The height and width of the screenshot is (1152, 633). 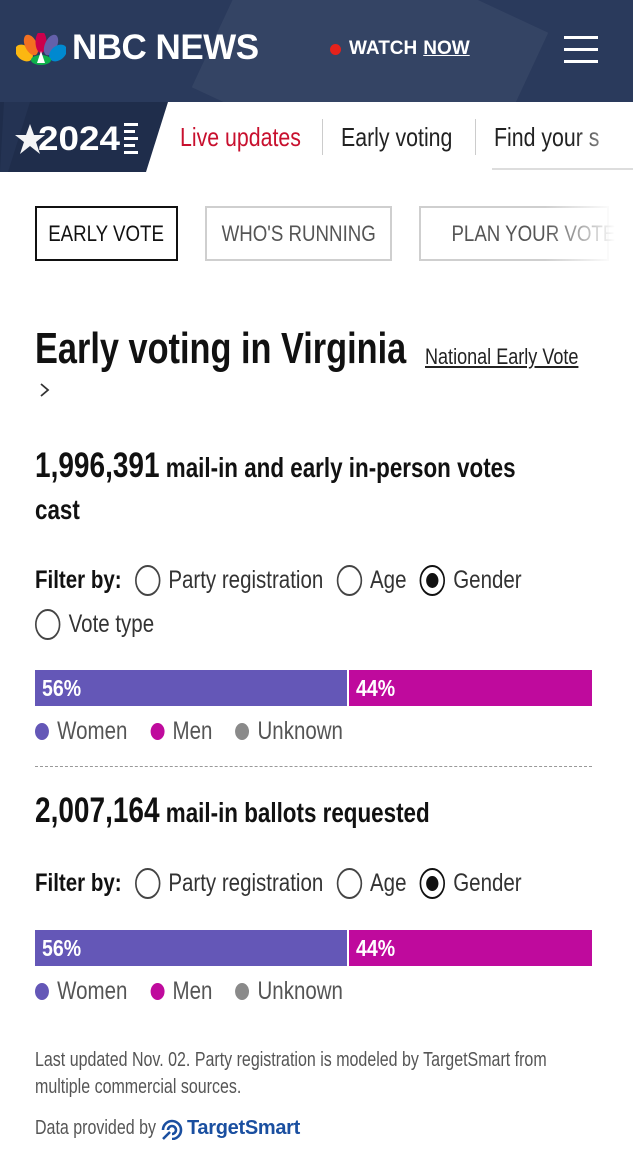 I want to click on nav-items: Live updates Early voting Find your s, so click(x=406, y=137).